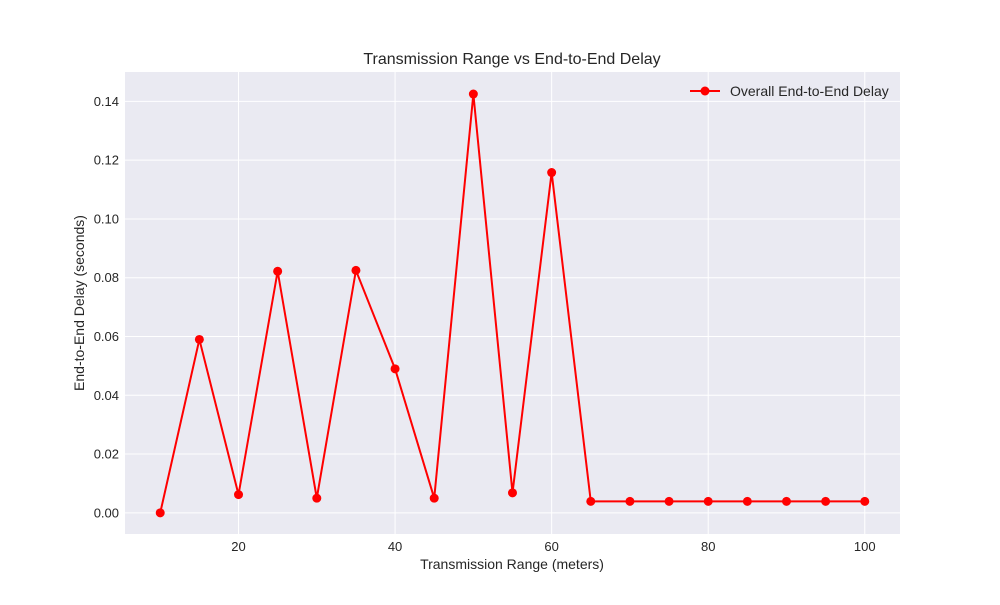  Describe the element at coordinates (106, 160) in the screenshot. I see `y-tick-label: 0.12` at that location.